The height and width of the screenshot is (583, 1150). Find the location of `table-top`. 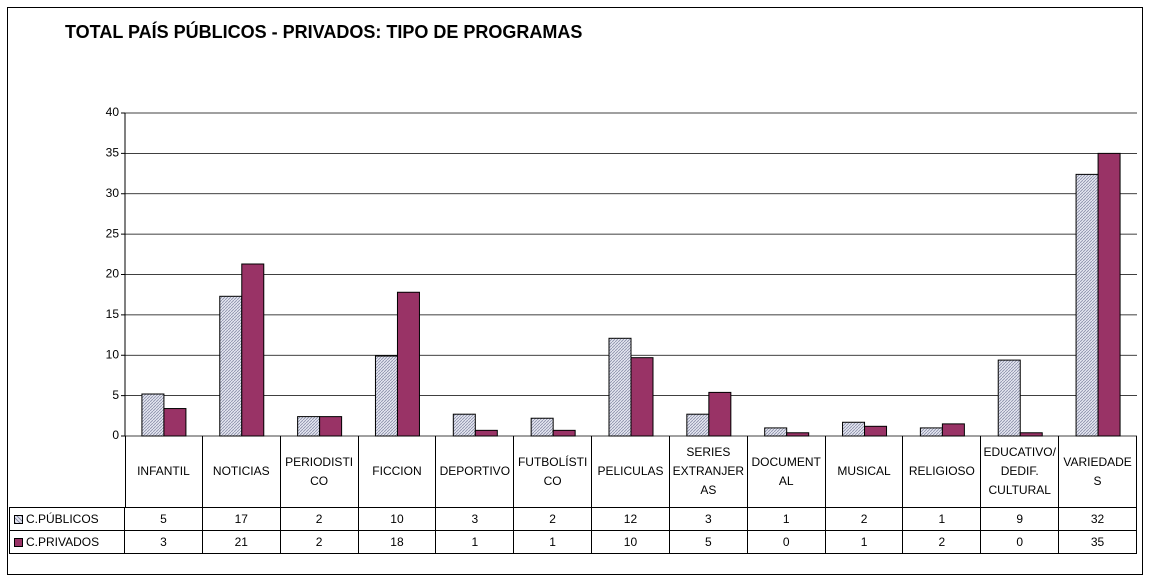

table-top is located at coordinates (67, 507).